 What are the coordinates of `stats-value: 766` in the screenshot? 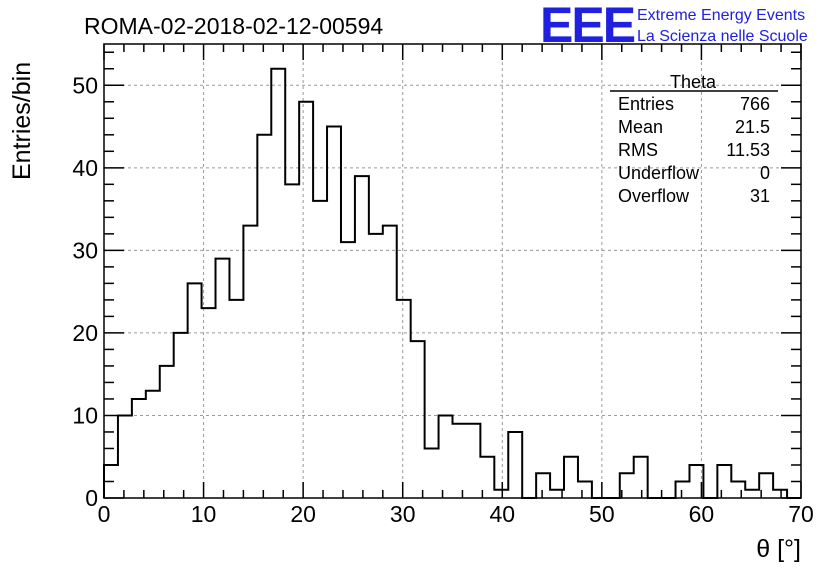 It's located at (755, 104).